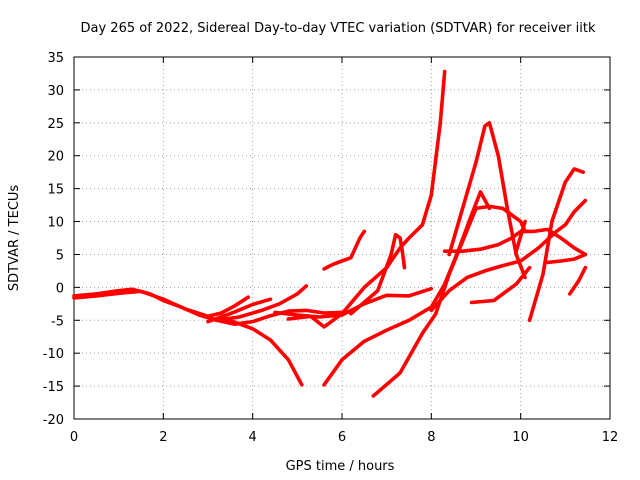  Describe the element at coordinates (55, 223) in the screenshot. I see `y-tick-label: 10` at that location.